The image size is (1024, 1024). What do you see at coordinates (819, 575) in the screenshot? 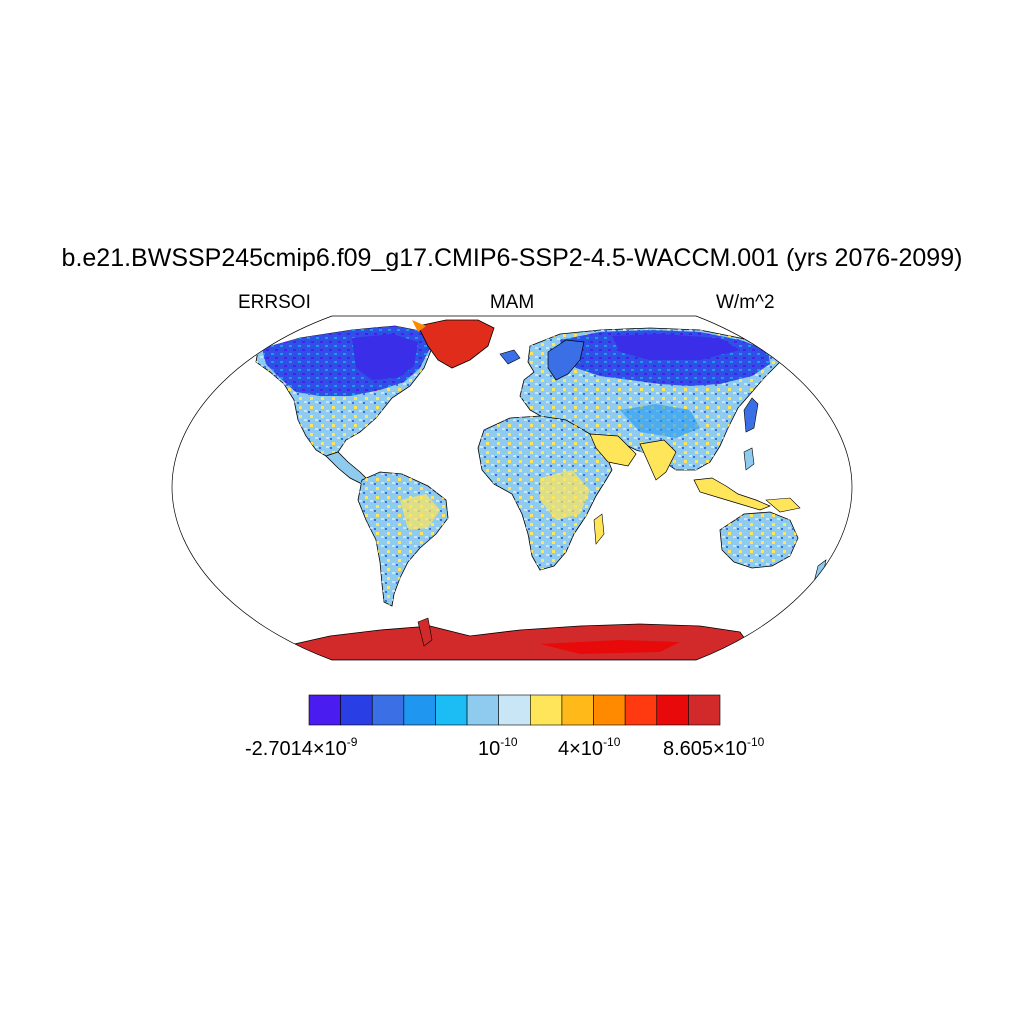
I see `new-zealand-land` at bounding box center [819, 575].